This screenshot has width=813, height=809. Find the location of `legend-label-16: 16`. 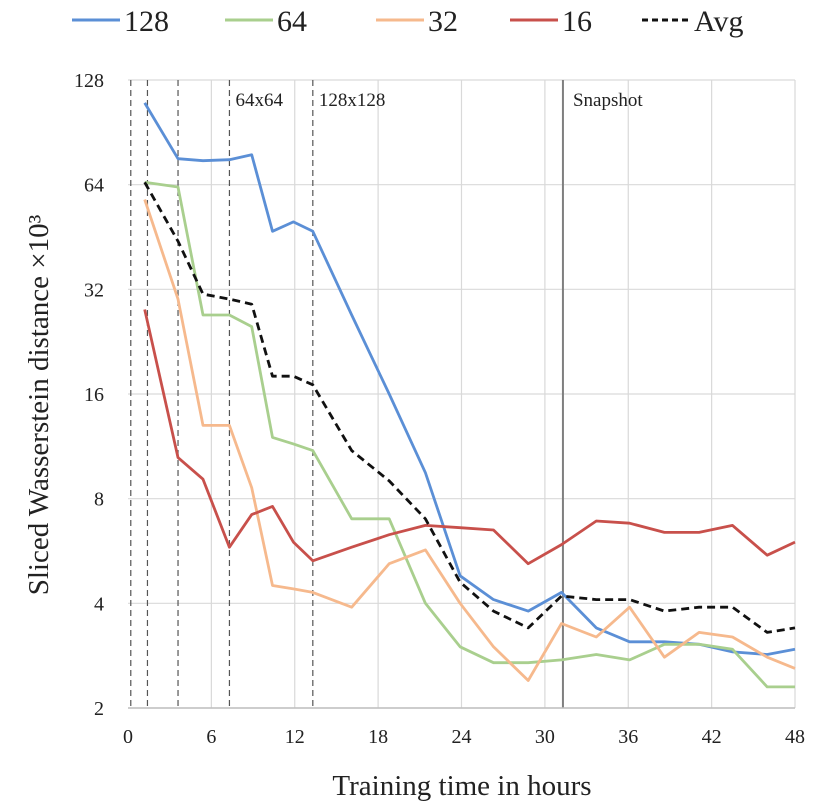

legend-label-16: 16 is located at coordinates (577, 21).